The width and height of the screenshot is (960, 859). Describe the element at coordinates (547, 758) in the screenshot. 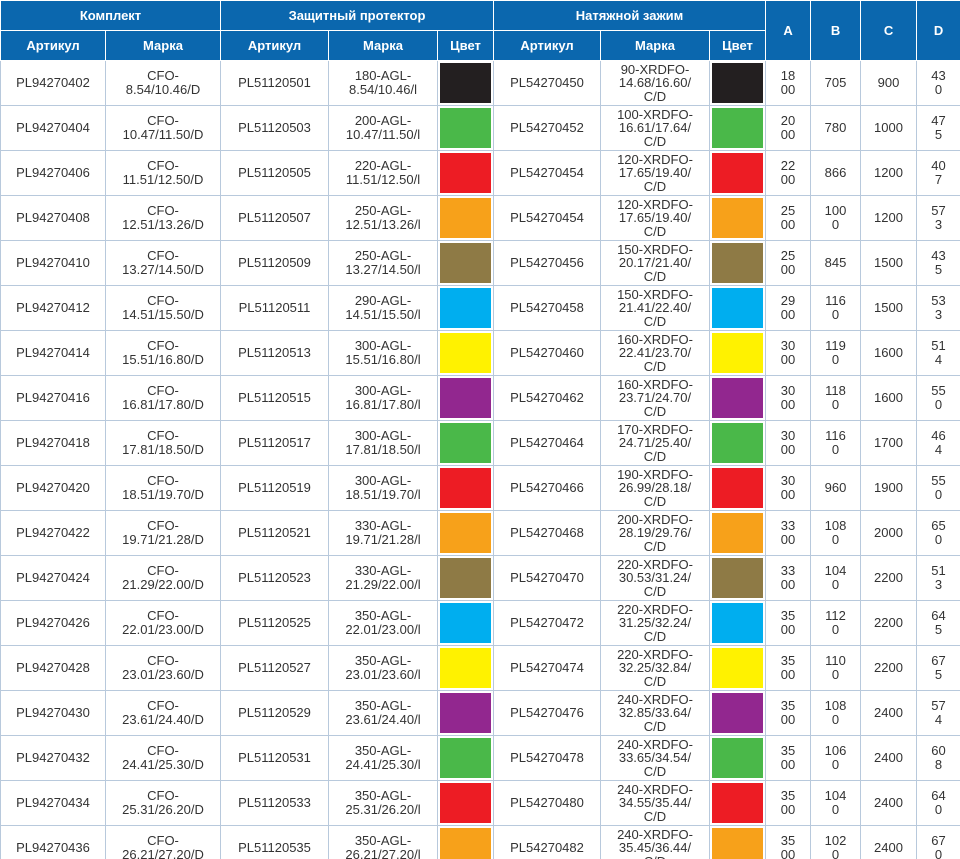

I see `clamp-article: PL54270478` at that location.